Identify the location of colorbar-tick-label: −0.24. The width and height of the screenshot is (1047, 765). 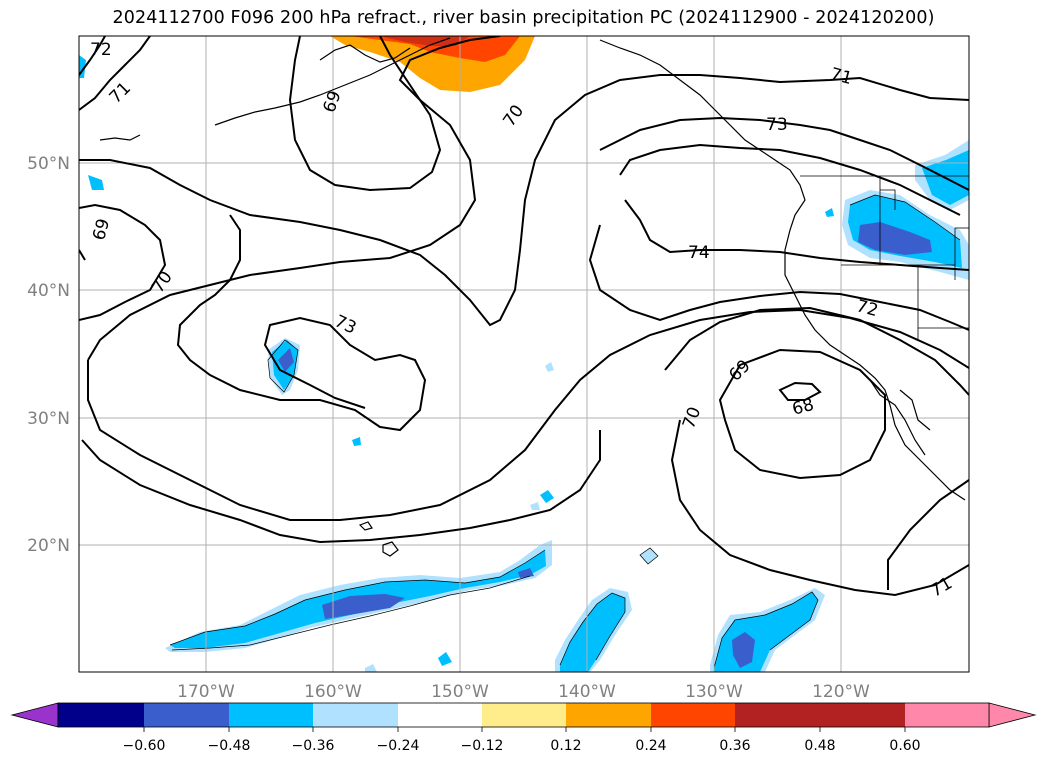
(398, 746).